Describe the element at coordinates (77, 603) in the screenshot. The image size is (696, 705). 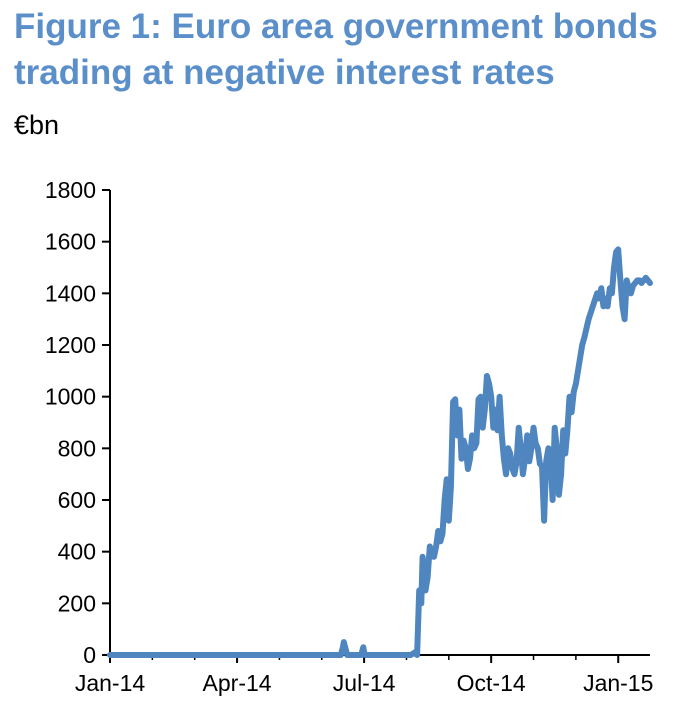
I see `y-tick-label: 200` at that location.